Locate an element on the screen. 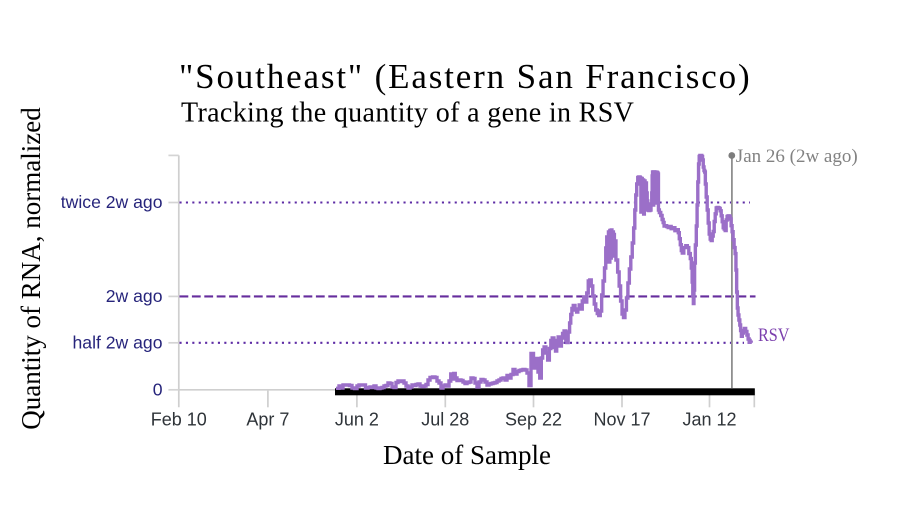  svg-text: twice 2w ago is located at coordinates (112, 202).